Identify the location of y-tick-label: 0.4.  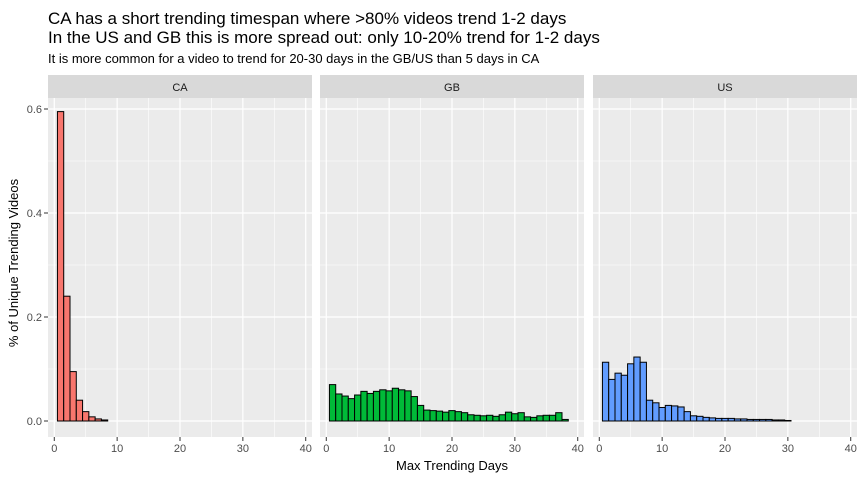
(34, 214).